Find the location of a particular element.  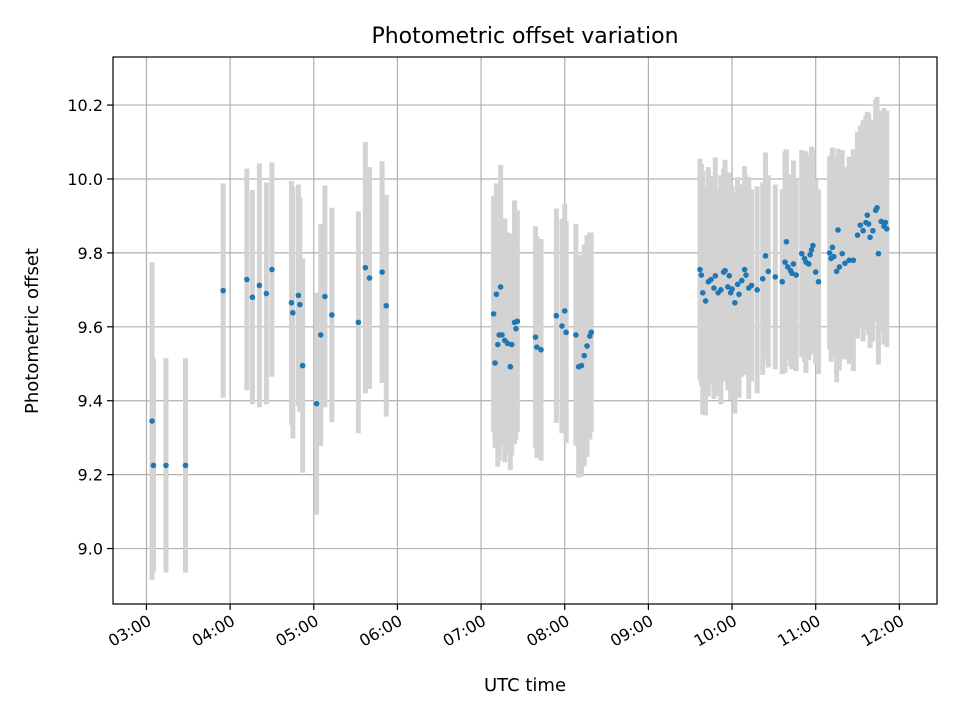

y-tick-label: 9.6 is located at coordinates (90, 327).